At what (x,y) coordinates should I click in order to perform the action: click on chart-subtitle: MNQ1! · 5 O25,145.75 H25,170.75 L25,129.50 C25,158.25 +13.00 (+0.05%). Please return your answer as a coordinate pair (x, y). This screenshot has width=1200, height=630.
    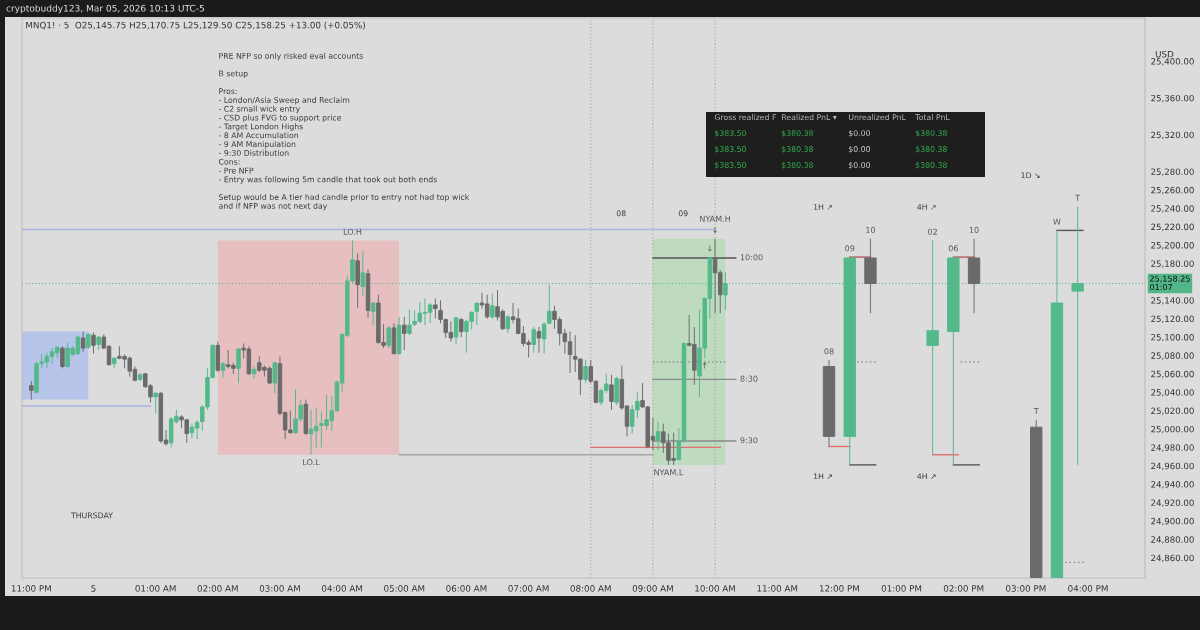
    Looking at the image, I should click on (195, 25).